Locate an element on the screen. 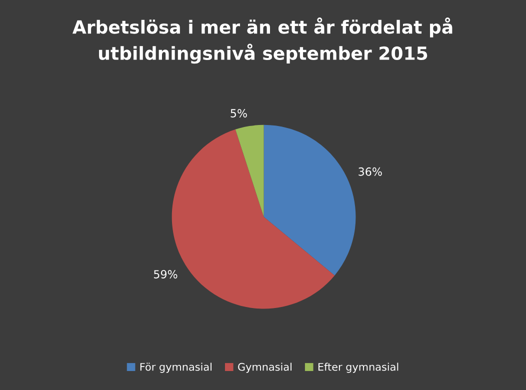 The width and height of the screenshot is (526, 390). legend-label: Efter gymnasial is located at coordinates (358, 367).